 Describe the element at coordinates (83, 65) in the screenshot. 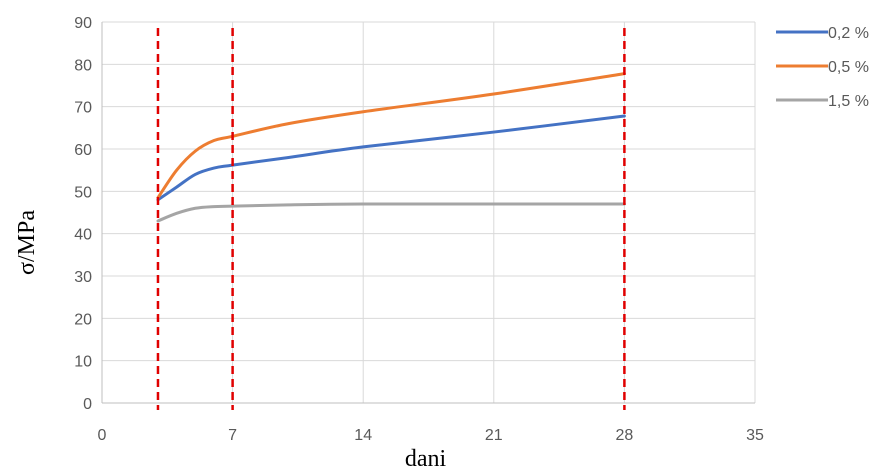

I see `y-tick-label: 80` at that location.